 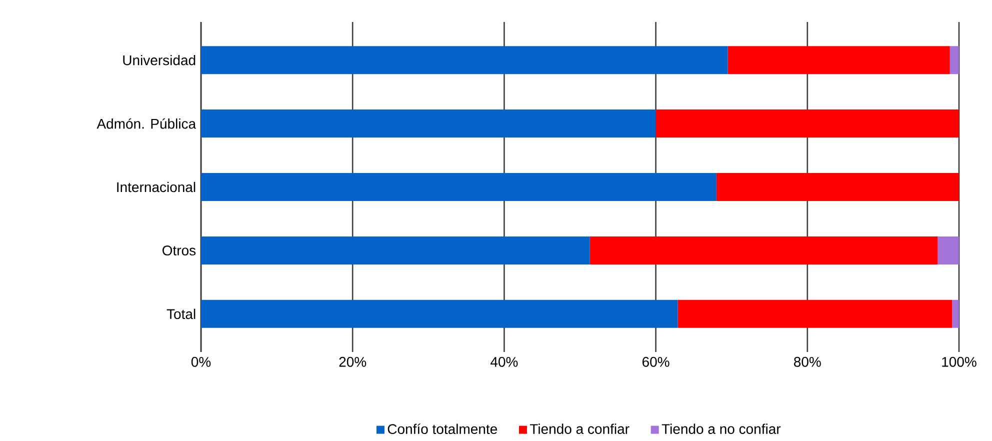 I want to click on x-tick-label: 80%, so click(x=807, y=361).